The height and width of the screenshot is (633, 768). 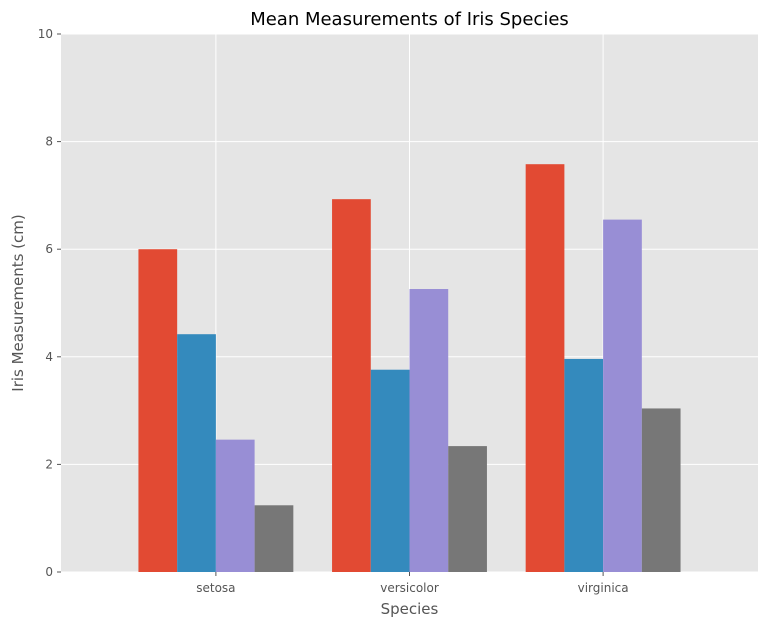 I want to click on y-tick-label: 8, so click(x=49, y=142).